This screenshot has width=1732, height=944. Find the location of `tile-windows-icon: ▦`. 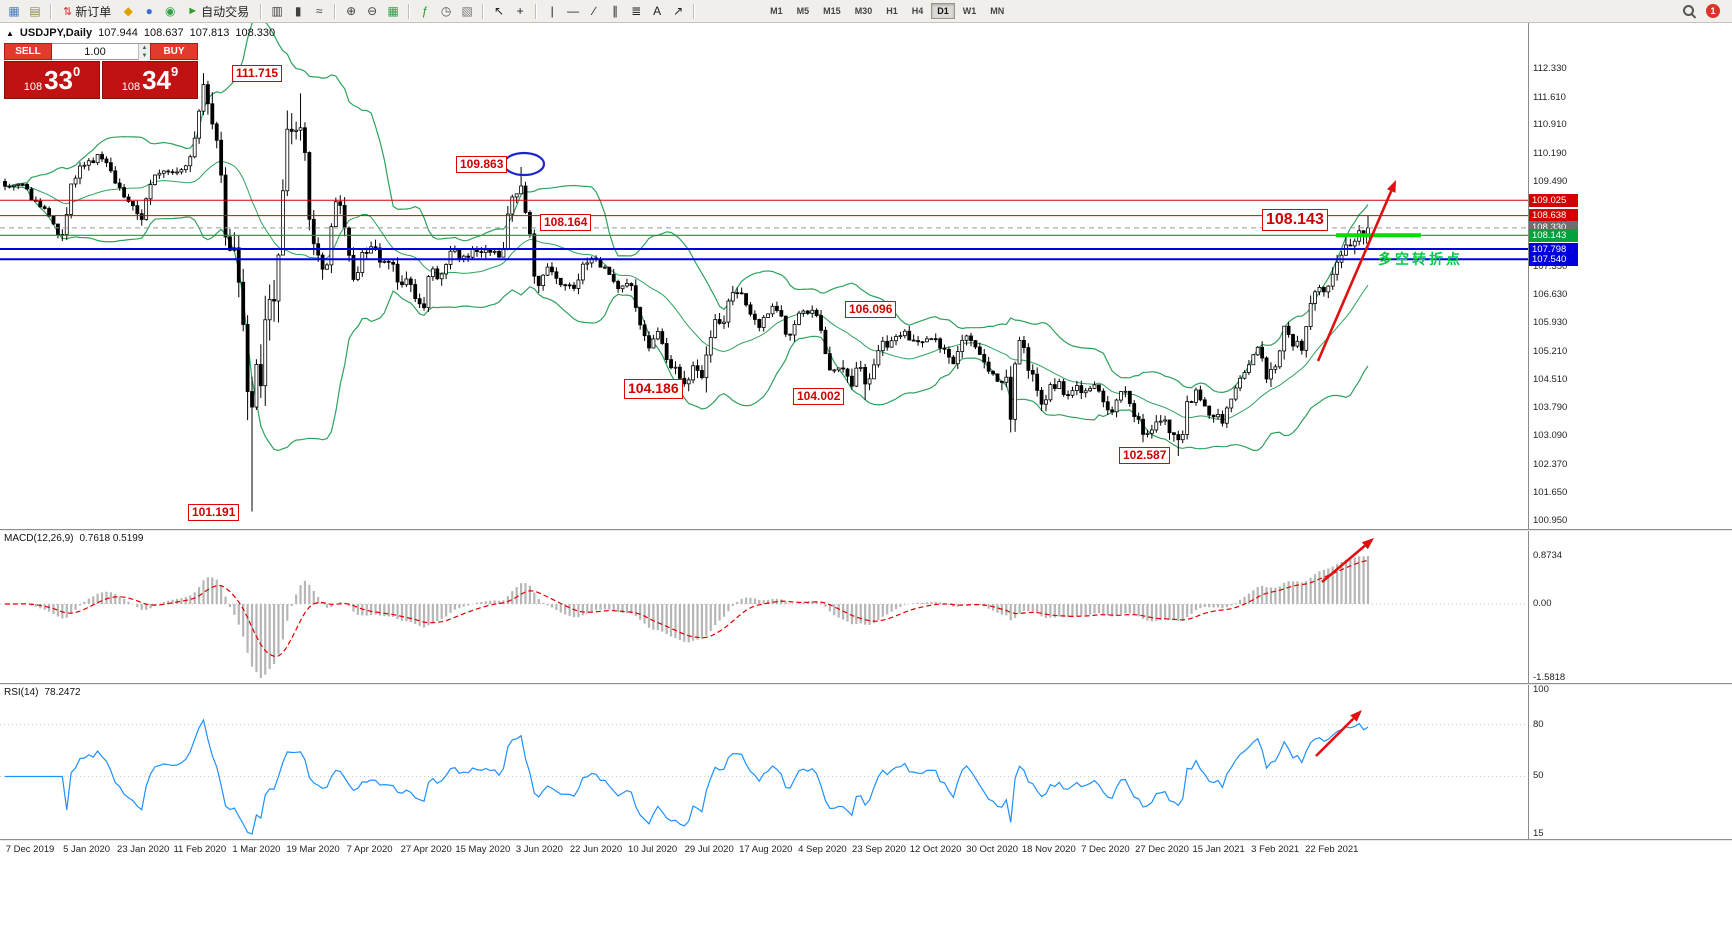

tile-windows-icon: ▦ is located at coordinates (393, 11).